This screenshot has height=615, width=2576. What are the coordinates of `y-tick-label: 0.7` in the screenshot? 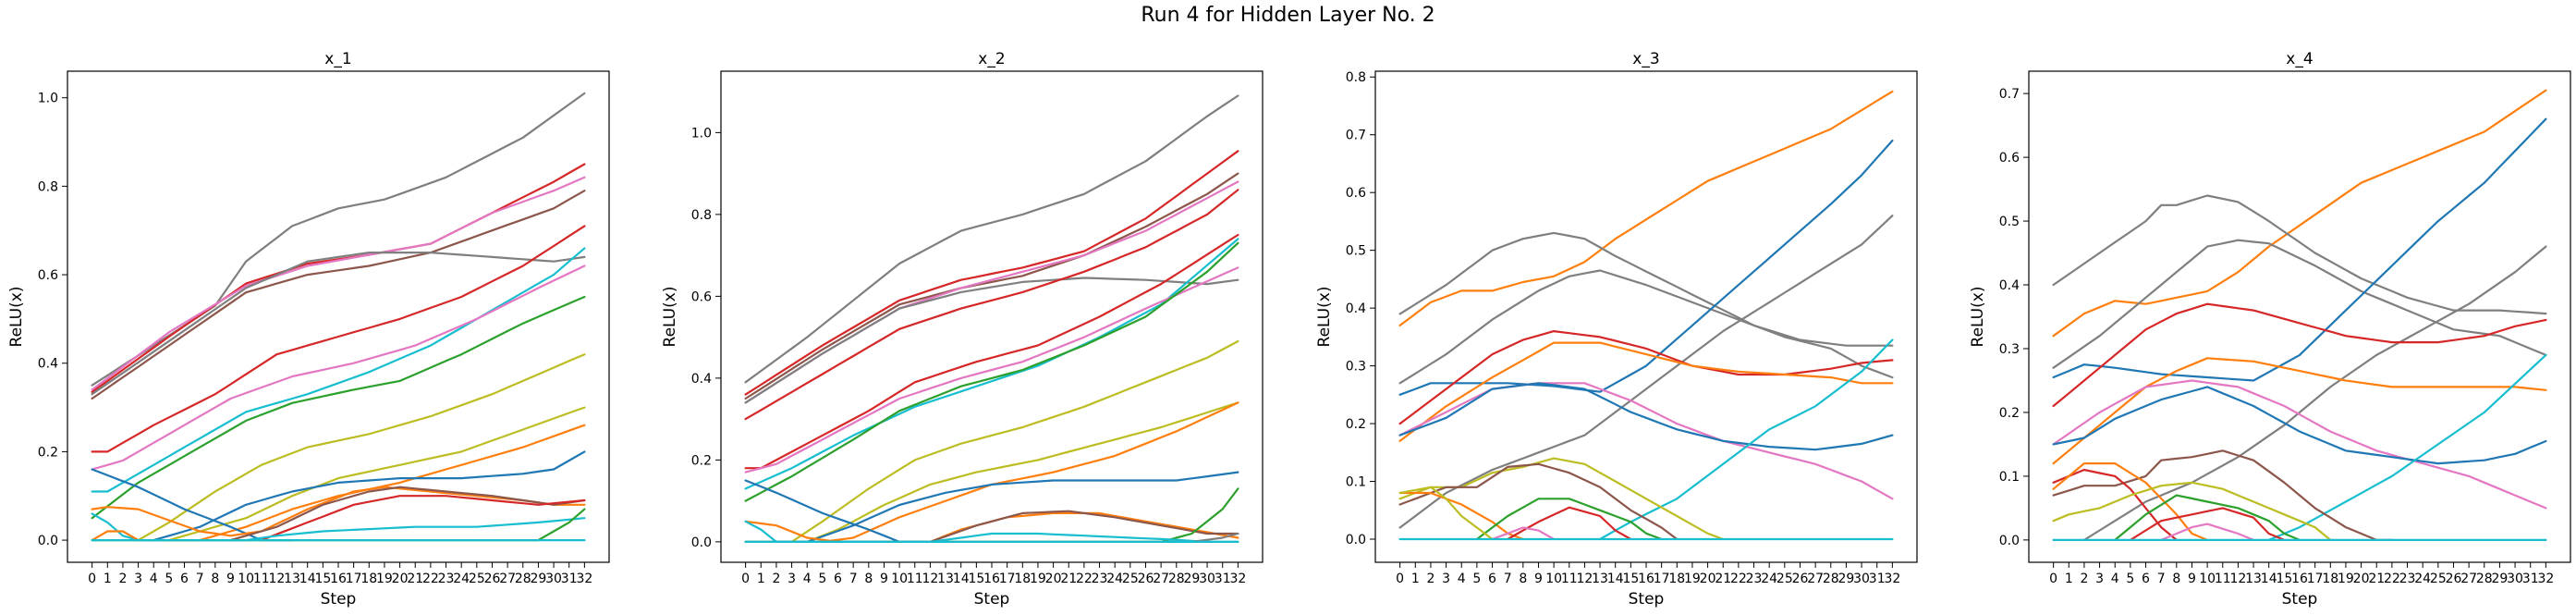 It's located at (1356, 136).